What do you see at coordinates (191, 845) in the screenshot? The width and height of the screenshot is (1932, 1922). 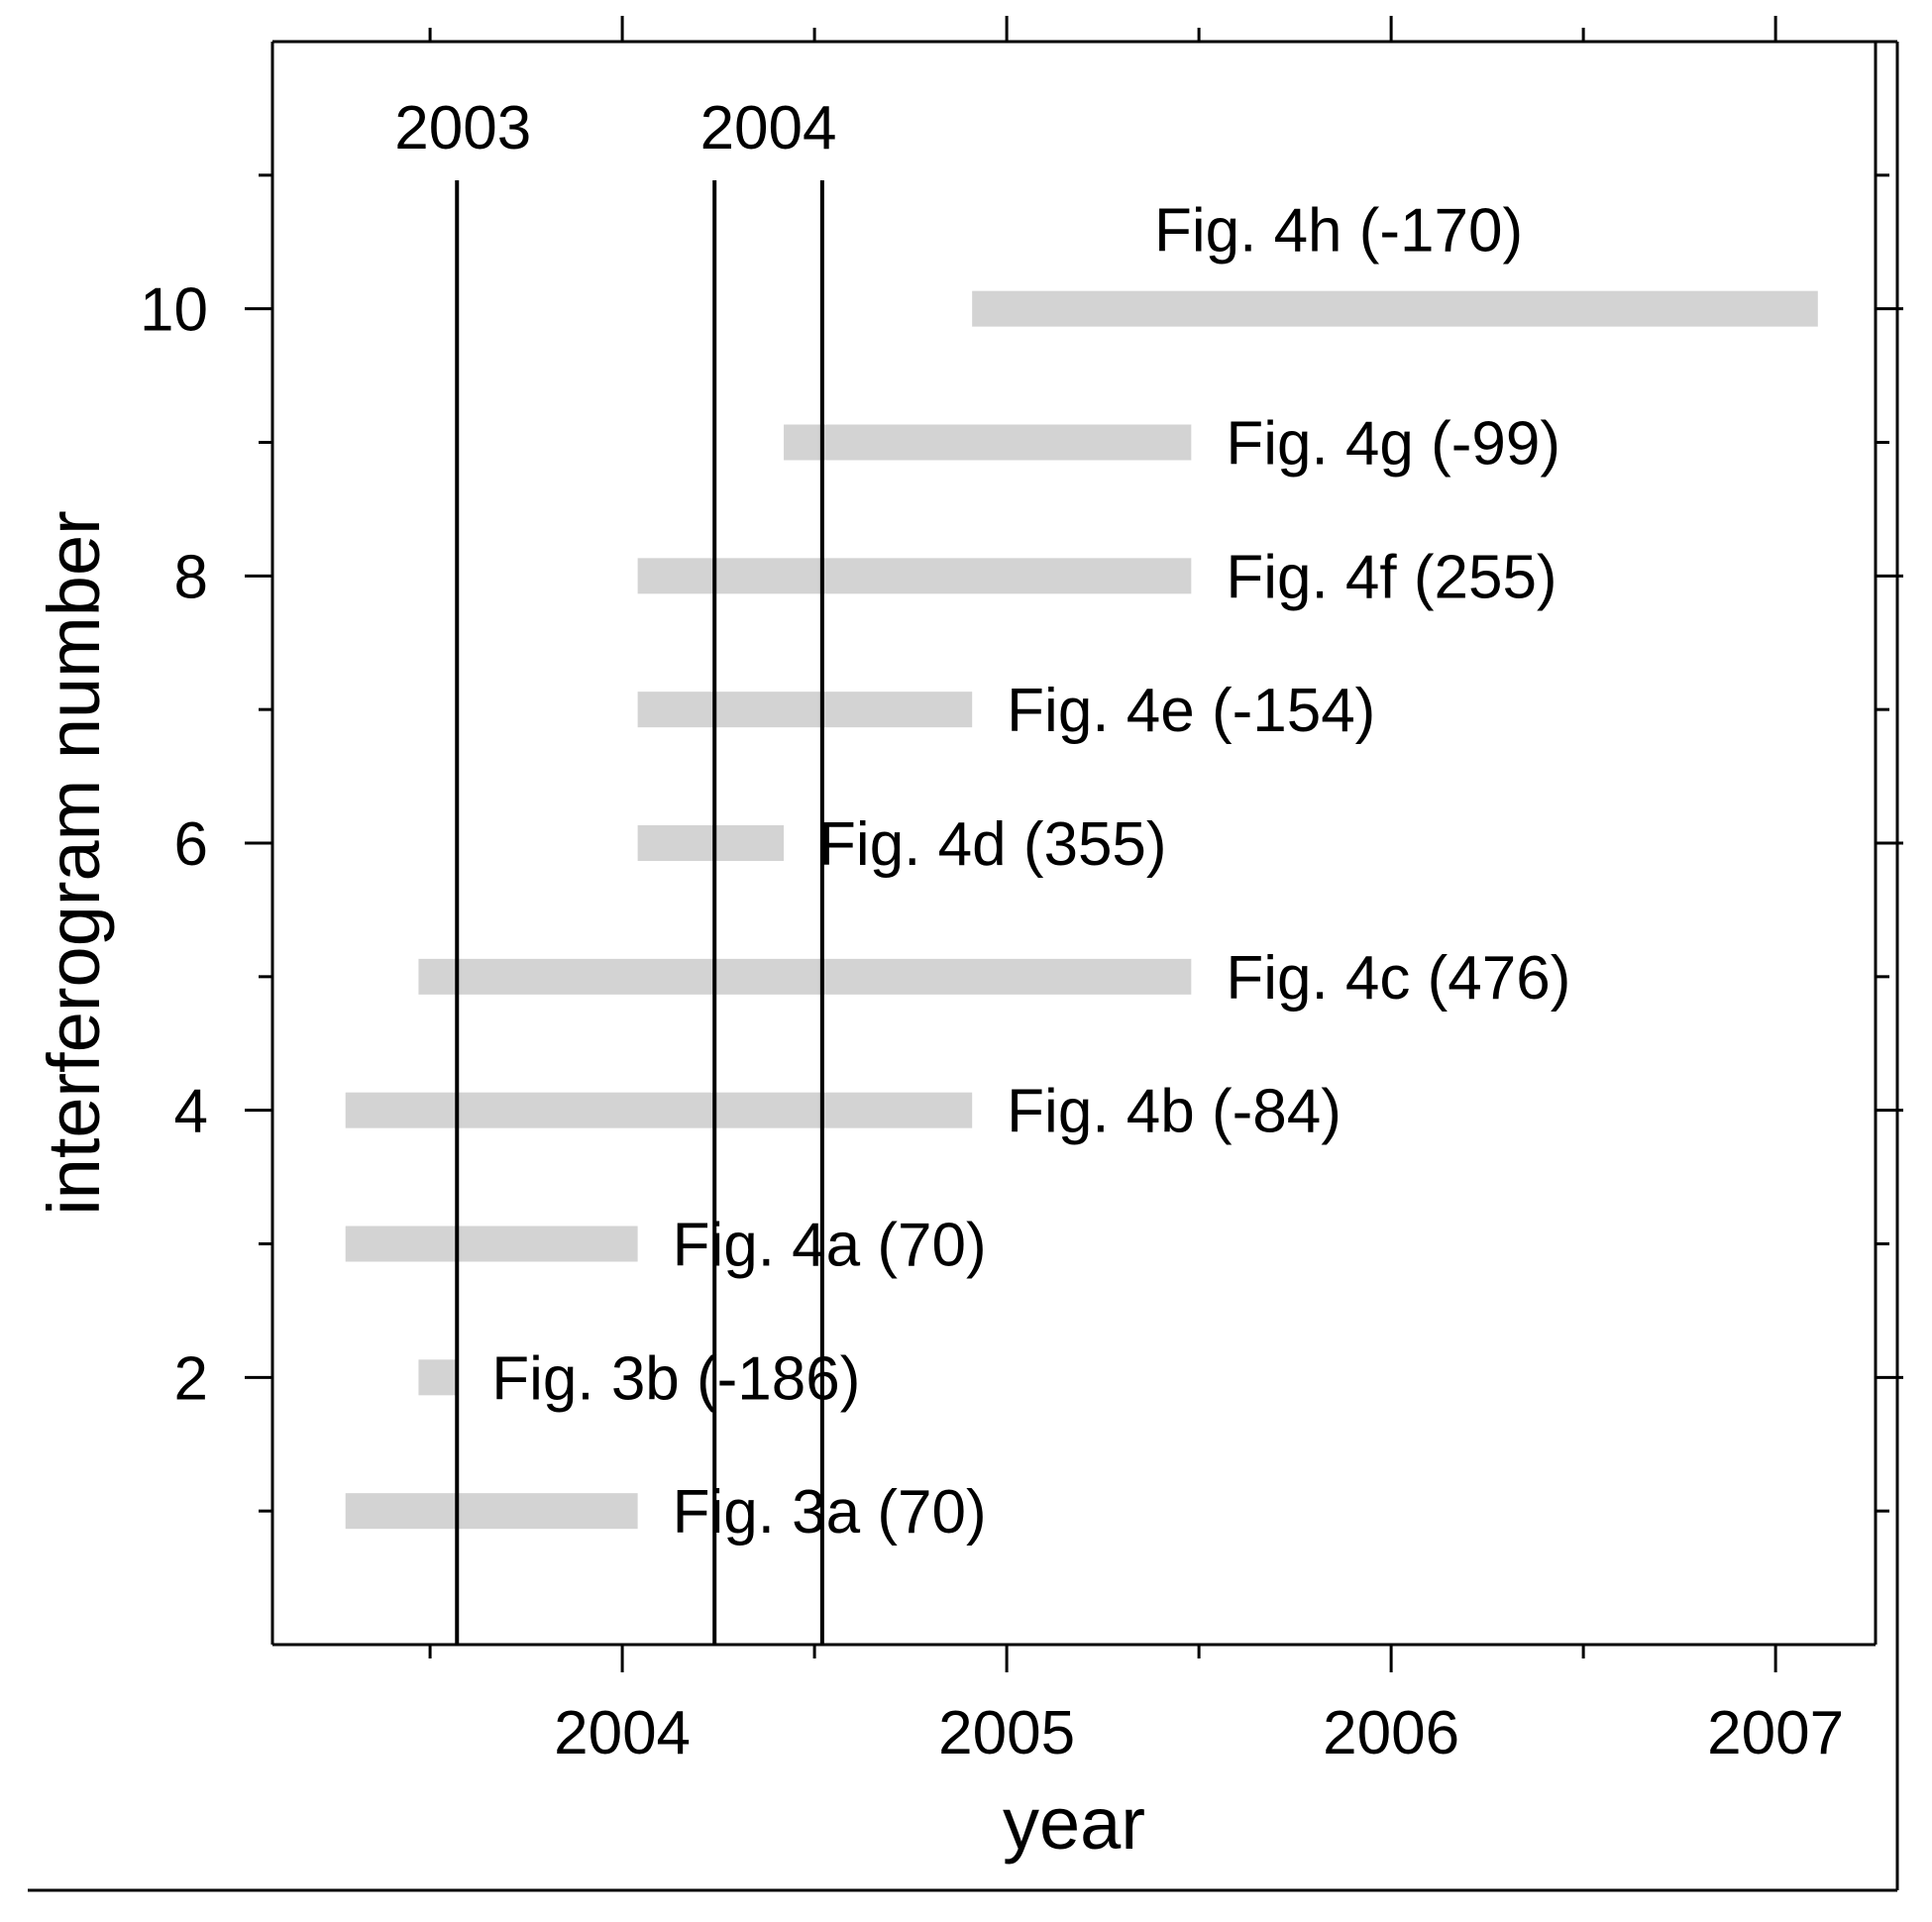 I see `y-tick-label: 6` at bounding box center [191, 845].